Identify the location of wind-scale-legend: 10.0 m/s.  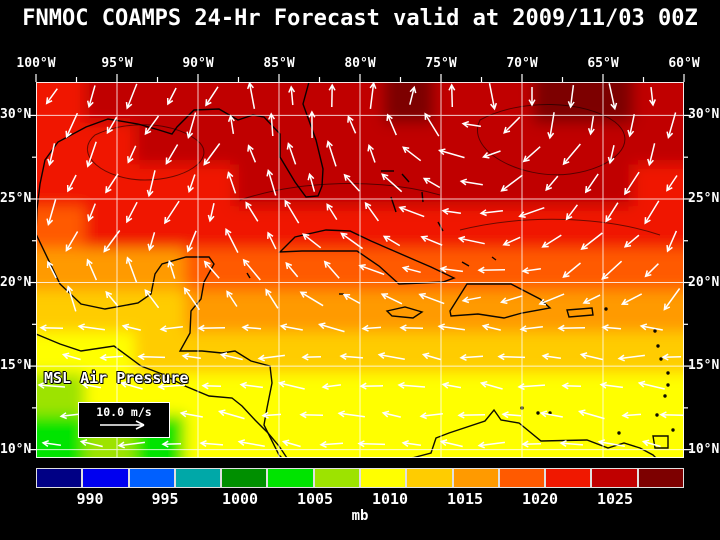
(124, 420).